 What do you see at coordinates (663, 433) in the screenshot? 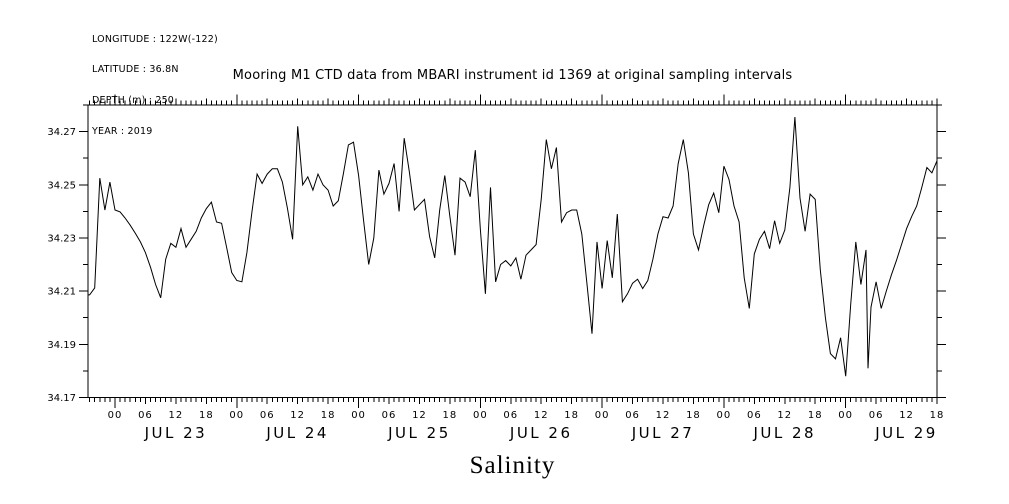
I see `day-tick-label: JUL 27` at bounding box center [663, 433].